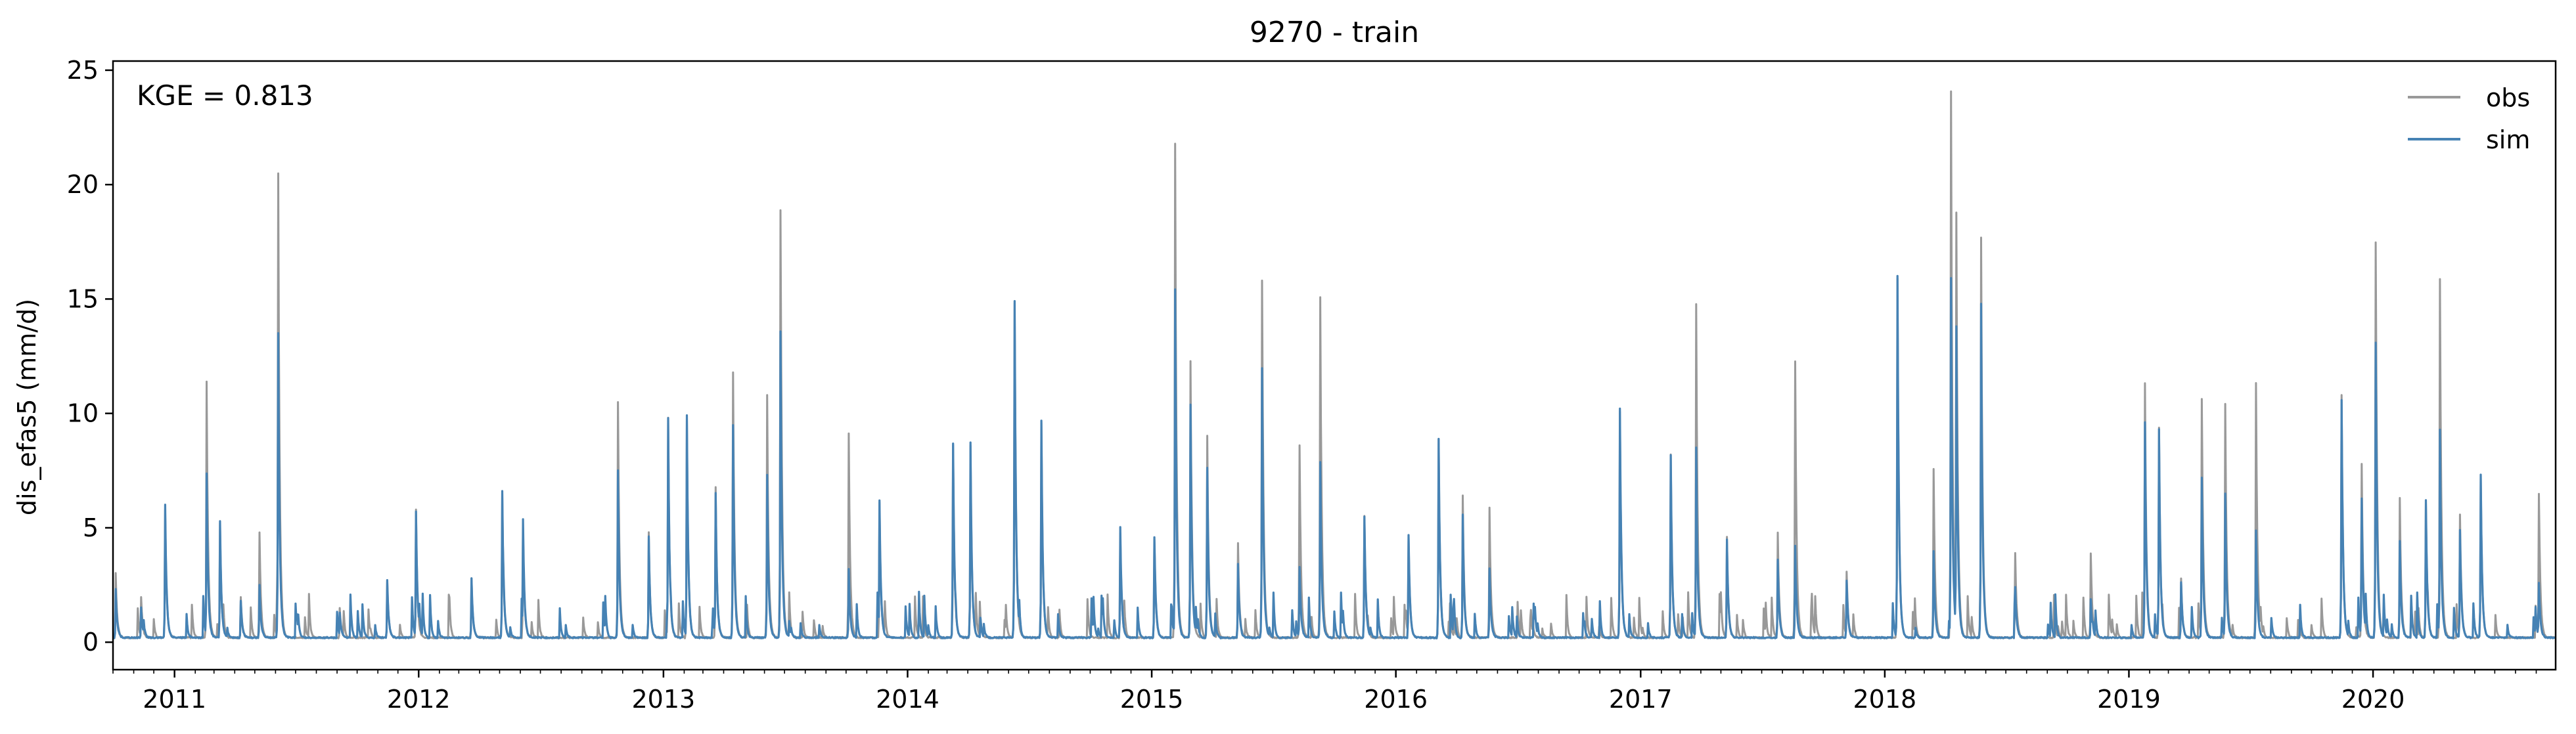  Describe the element at coordinates (174, 699) in the screenshot. I see `x-tick-label: 2011` at that location.